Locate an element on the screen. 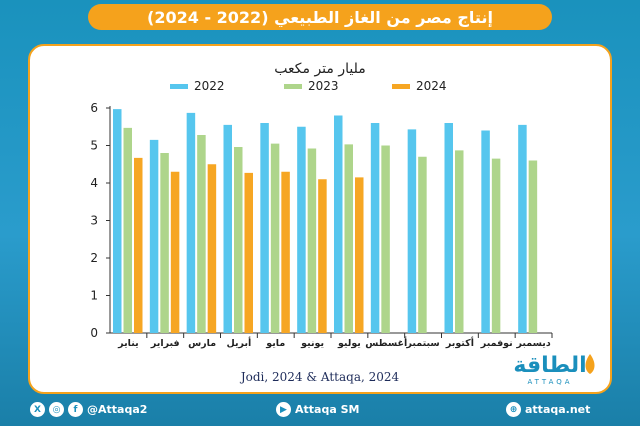  x-tick-label: مارس is located at coordinates (202, 343).